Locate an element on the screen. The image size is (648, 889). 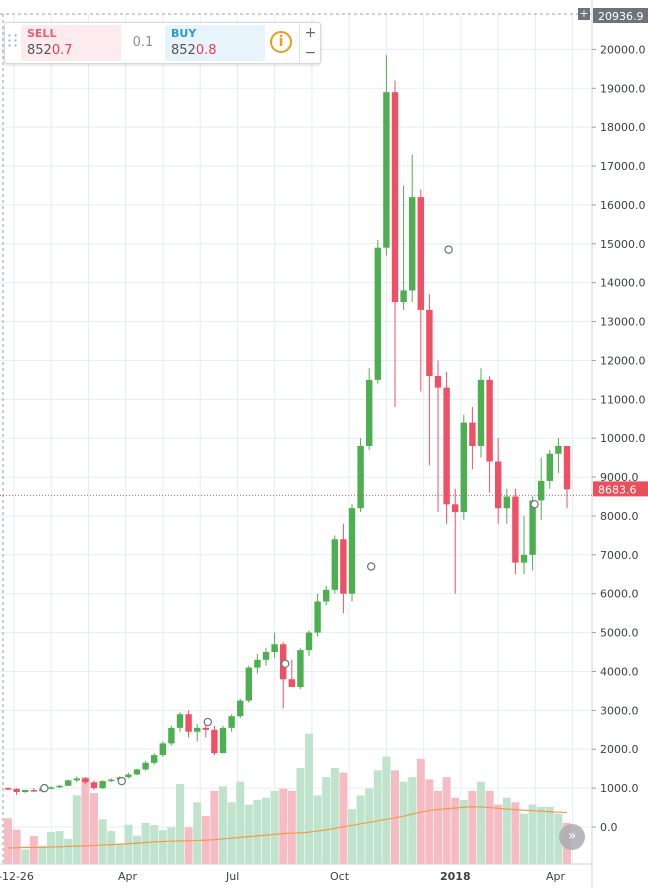
price-axis-background is located at coordinates (620, 444).